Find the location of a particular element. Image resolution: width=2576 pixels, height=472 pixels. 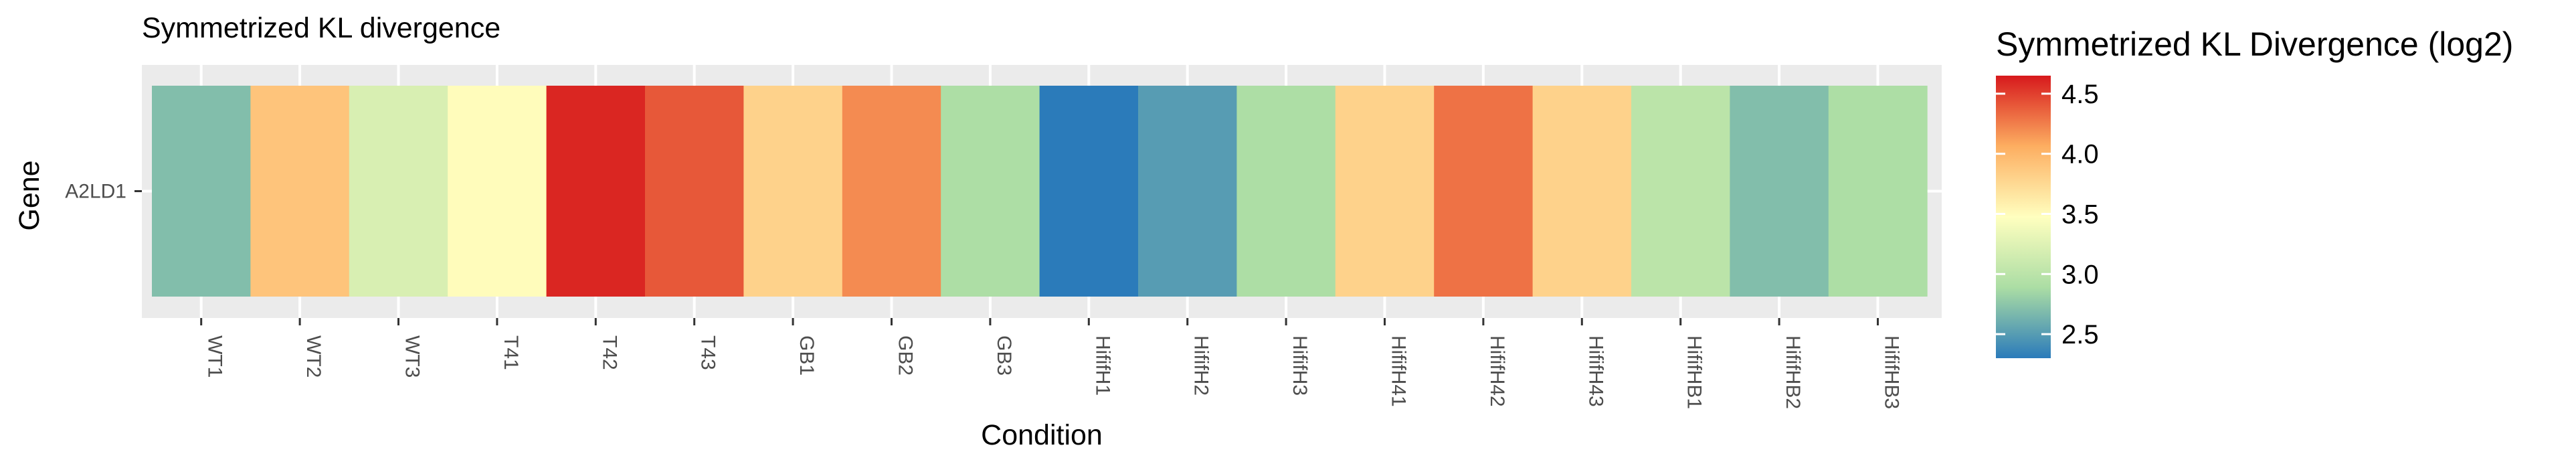

x-tick-label: T42 is located at coordinates (609, 352).